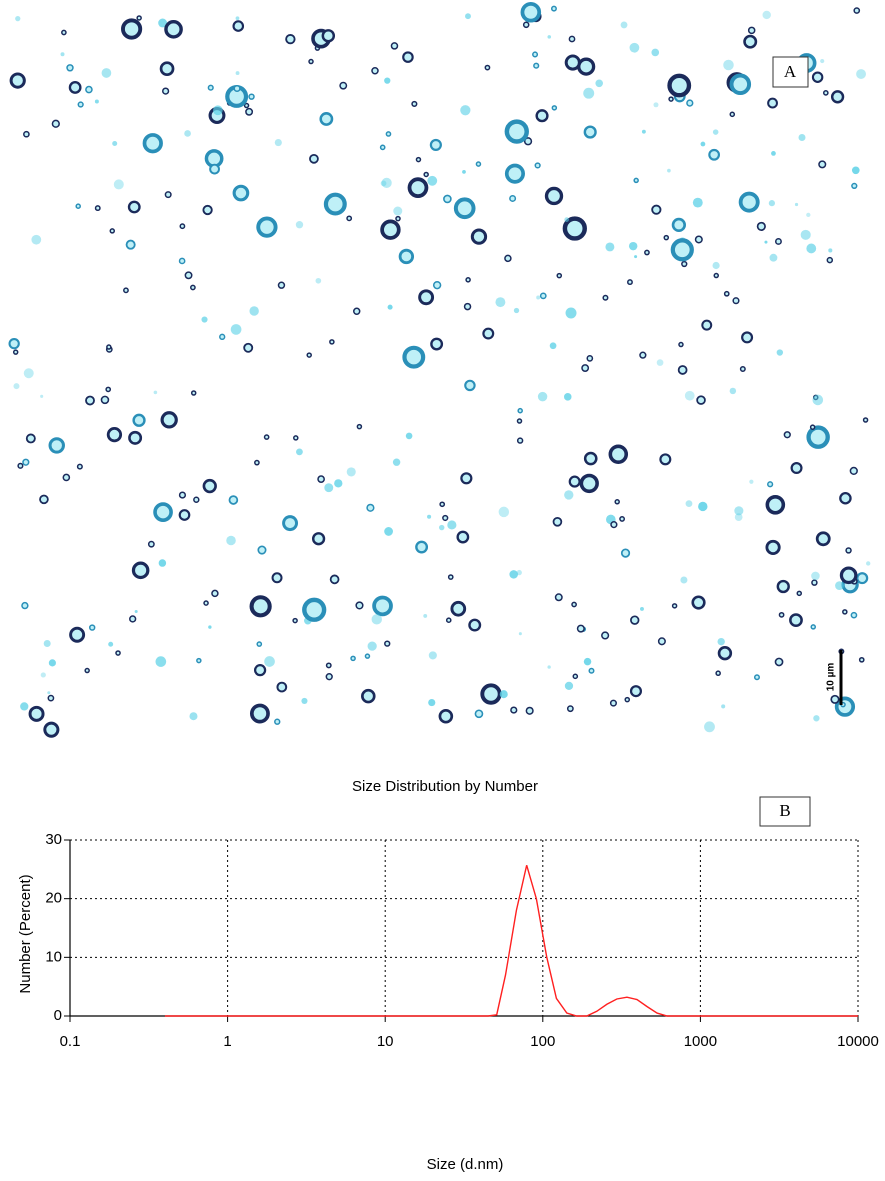 This screenshot has width=885, height=1181. I want to click on x-axis-label: Size (d.nm), so click(465, 1164).